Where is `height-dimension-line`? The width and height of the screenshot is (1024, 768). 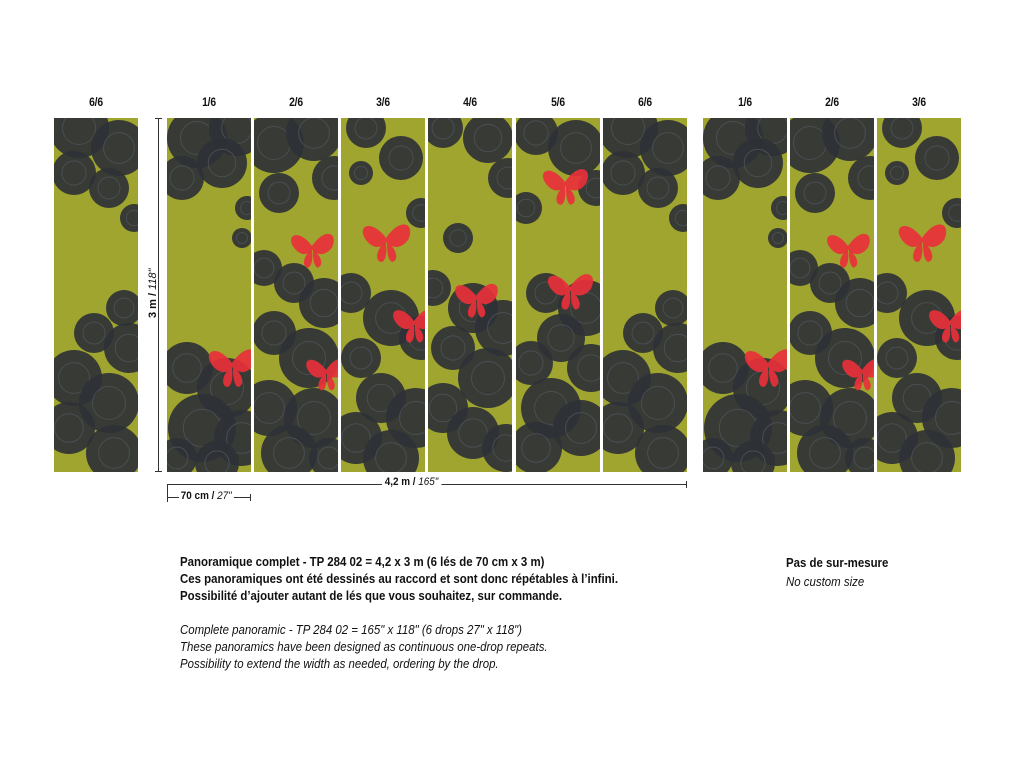 height-dimension-line is located at coordinates (158, 295).